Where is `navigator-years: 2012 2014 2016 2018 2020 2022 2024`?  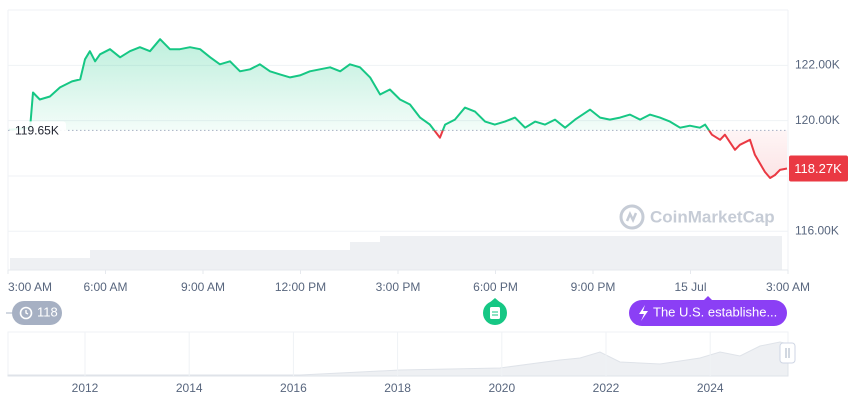
navigator-years: 2012 2014 2016 2018 2020 2022 2024 is located at coordinates (398, 363).